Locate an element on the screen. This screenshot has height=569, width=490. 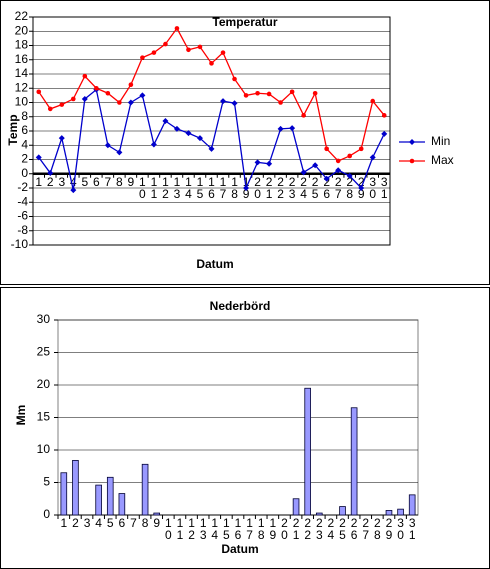
x-tick-label: 3 is located at coordinates (61, 182).